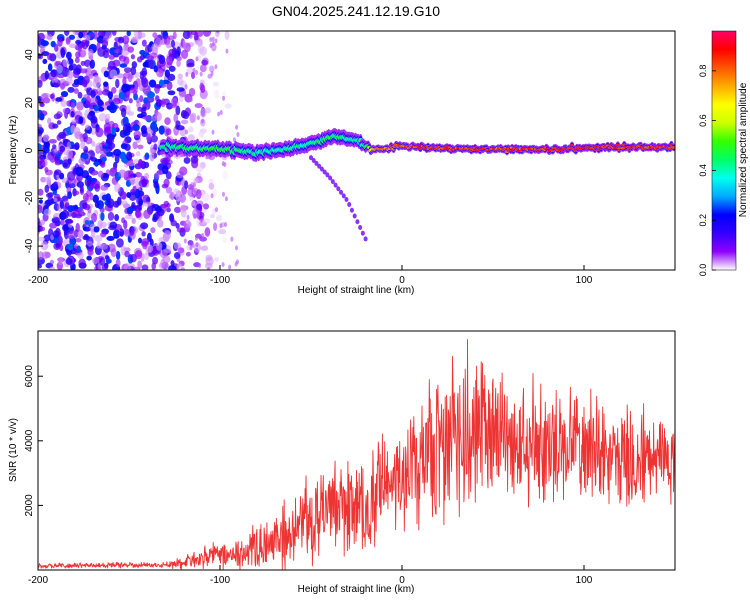  Describe the element at coordinates (29, 376) in the screenshot. I see `snr-y-tick-label: 6000` at that location.